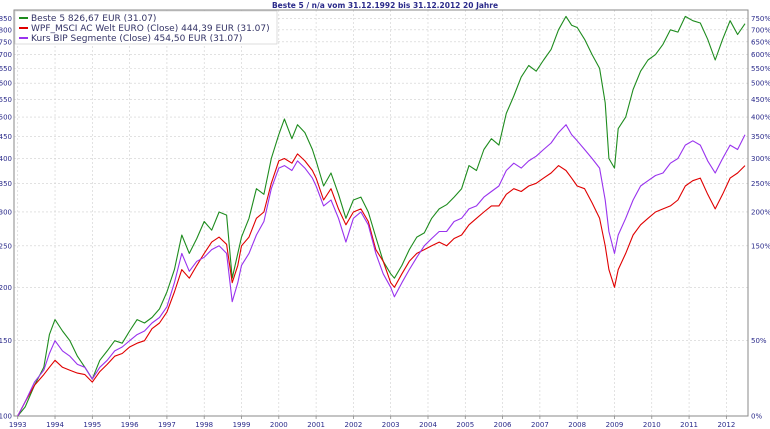 This screenshot has width=770, height=429. Describe the element at coordinates (756, 417) in the screenshot. I see `y-right-tick-label: 0%` at that location.